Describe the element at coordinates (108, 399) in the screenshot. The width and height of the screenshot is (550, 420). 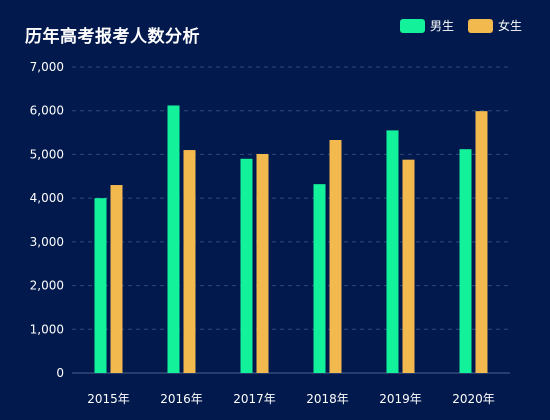
I see `x-tick-label: 2015年` at that location.